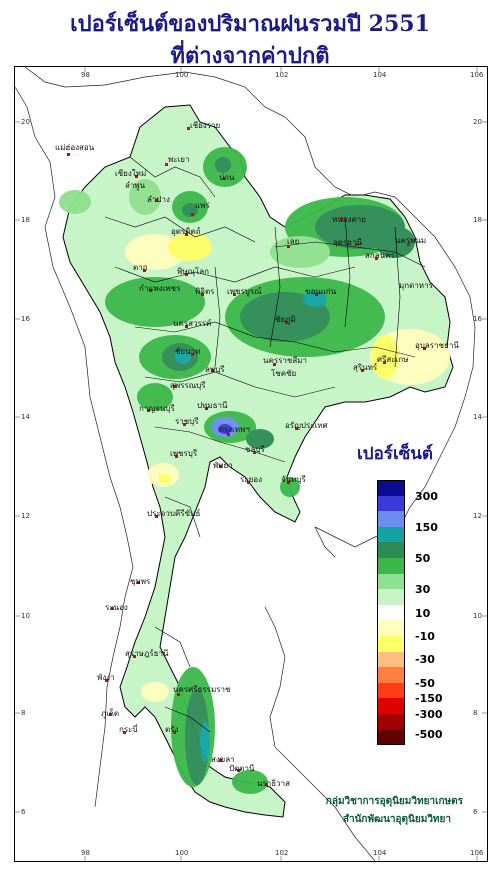 This screenshot has height=871, width=500. Describe the element at coordinates (184, 453) in the screenshot. I see `place-label: เพชรบุรี` at that location.